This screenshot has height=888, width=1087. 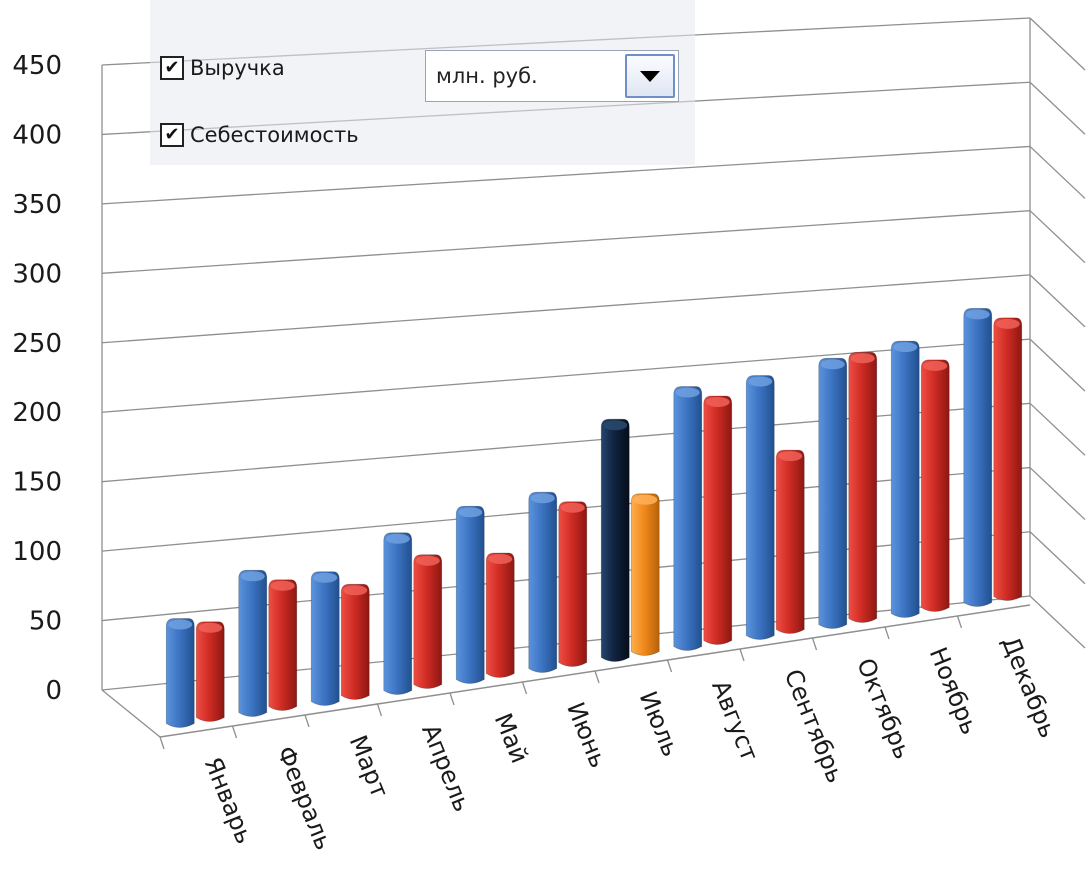 I want to click on x-tick-label: Февраль, so click(x=304, y=798).